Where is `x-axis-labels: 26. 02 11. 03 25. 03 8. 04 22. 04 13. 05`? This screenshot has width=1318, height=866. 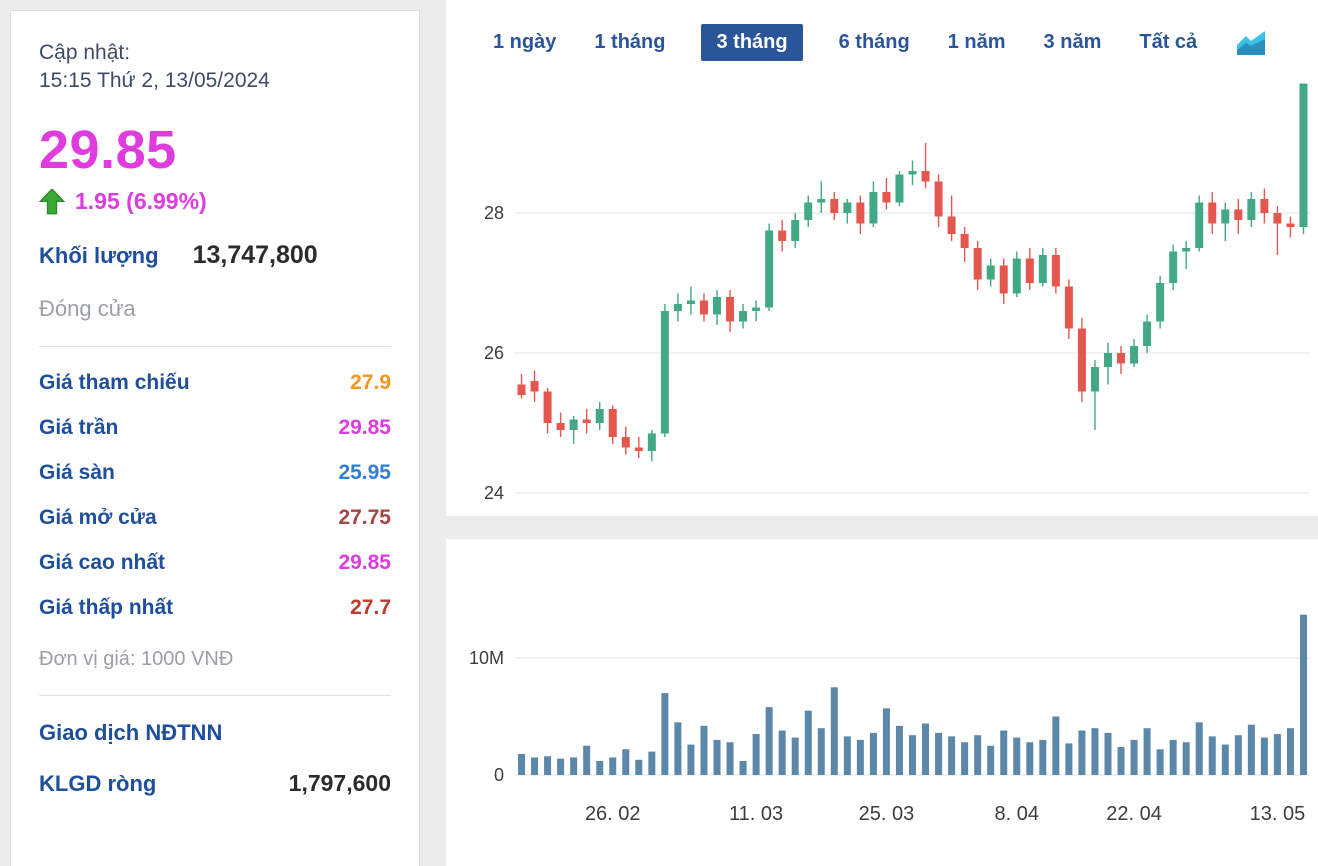 x-axis-labels: 26. 02 11. 03 25. 03 8. 04 22. 04 13. 05 is located at coordinates (945, 814).